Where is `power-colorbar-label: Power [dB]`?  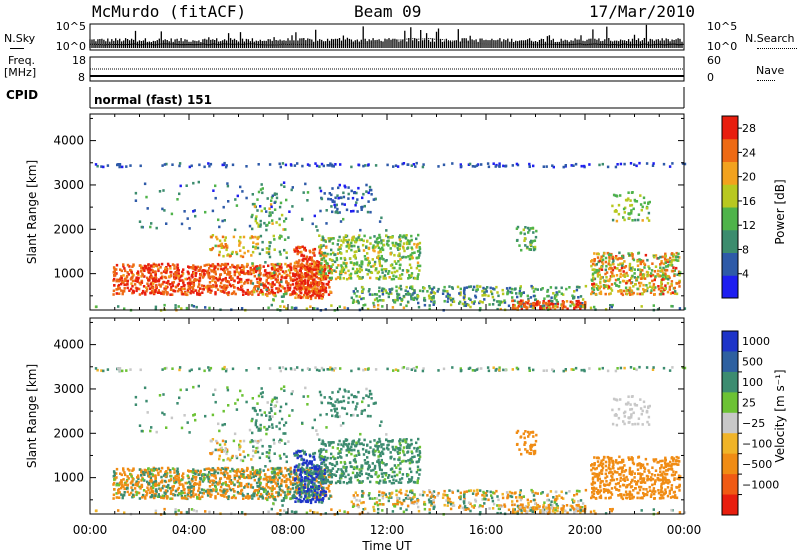
power-colorbar-label: Power [dB] is located at coordinates (780, 211).